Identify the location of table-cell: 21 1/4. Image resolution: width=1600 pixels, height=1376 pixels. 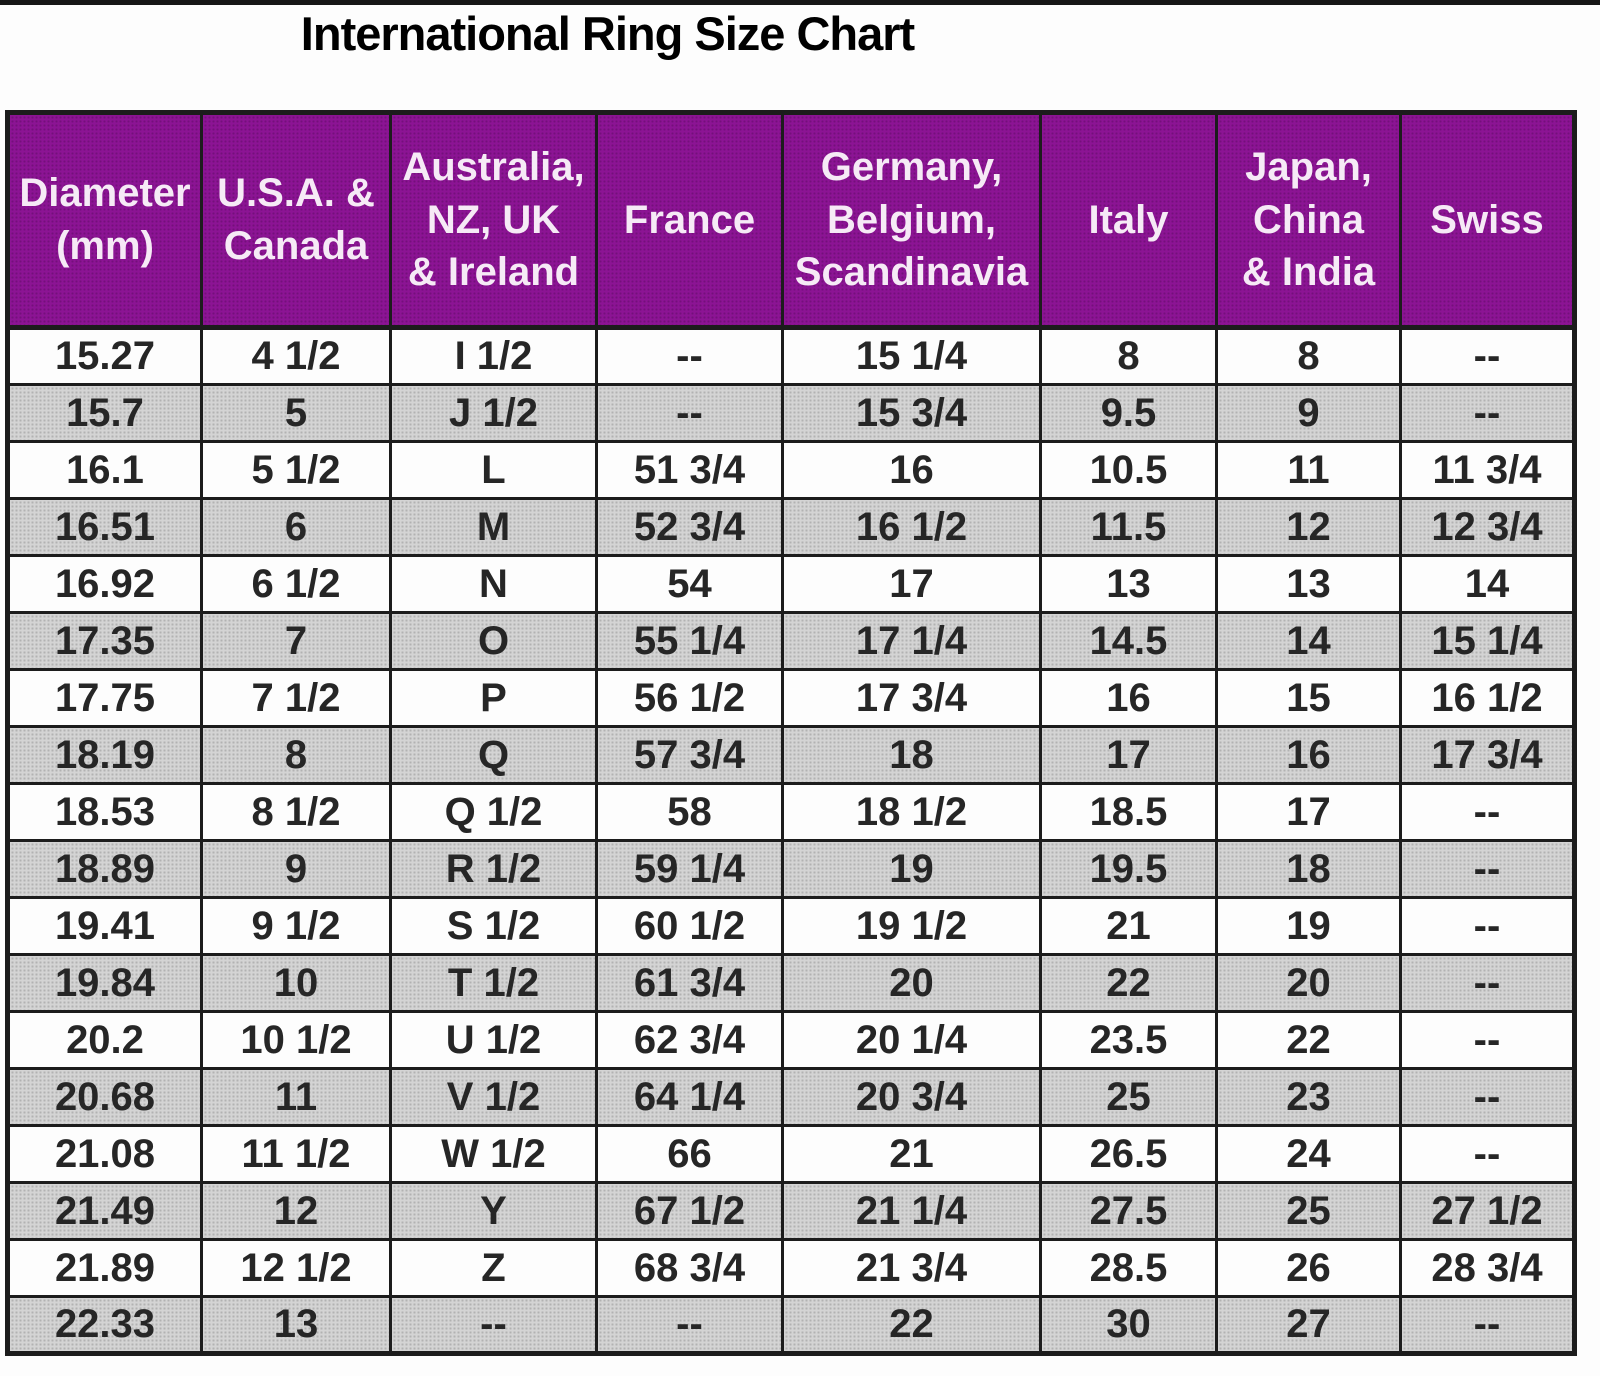
(911, 1211).